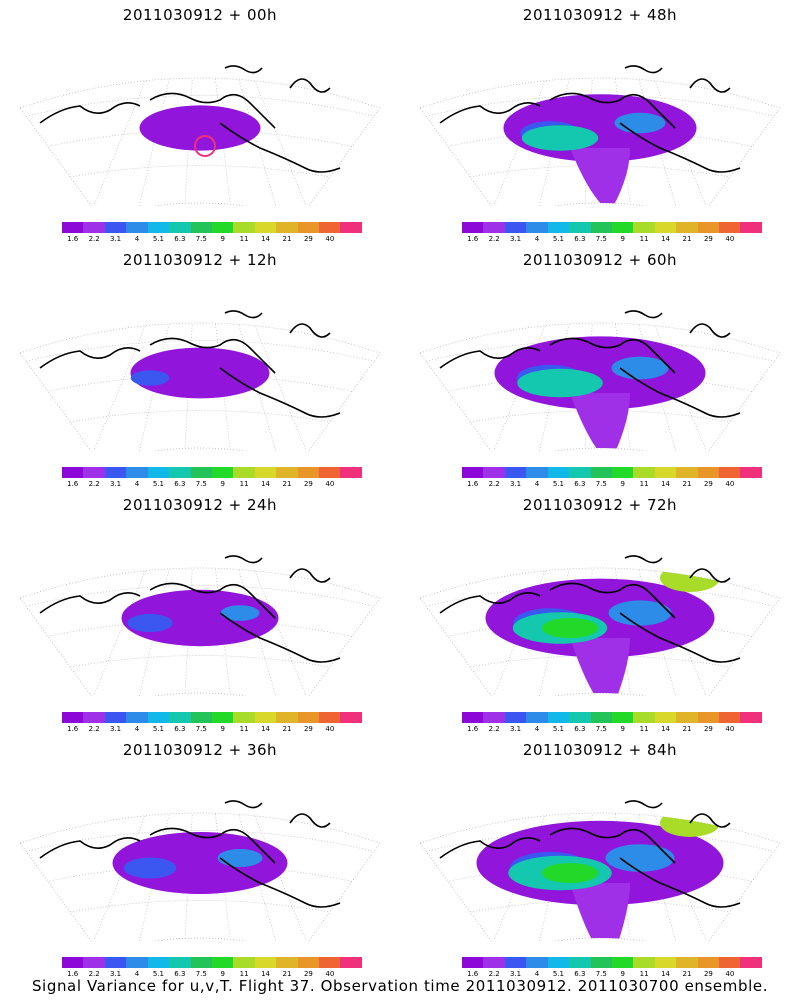 The image size is (800, 1000). What do you see at coordinates (115, 484) in the screenshot?
I see `colorbar-tick-label: 3.1` at bounding box center [115, 484].